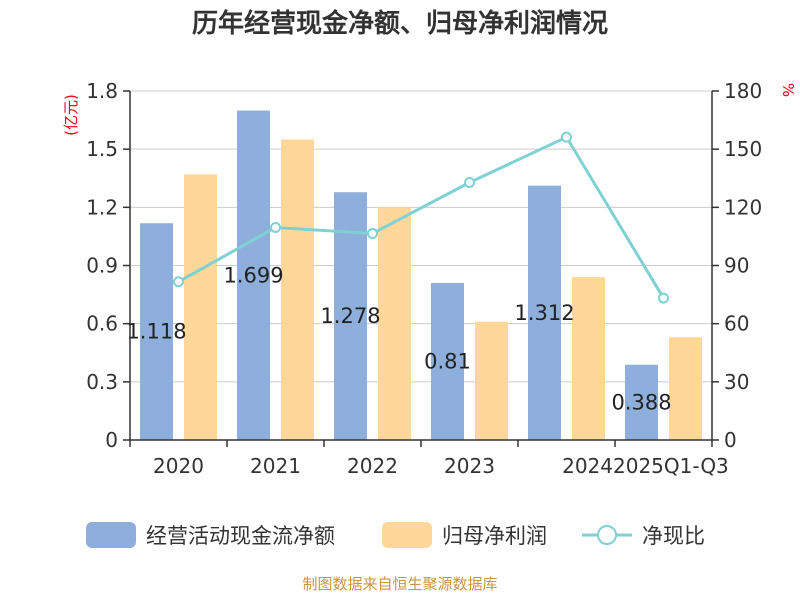 This screenshot has width=800, height=600. I want to click on right-tick-label: 90, so click(736, 266).